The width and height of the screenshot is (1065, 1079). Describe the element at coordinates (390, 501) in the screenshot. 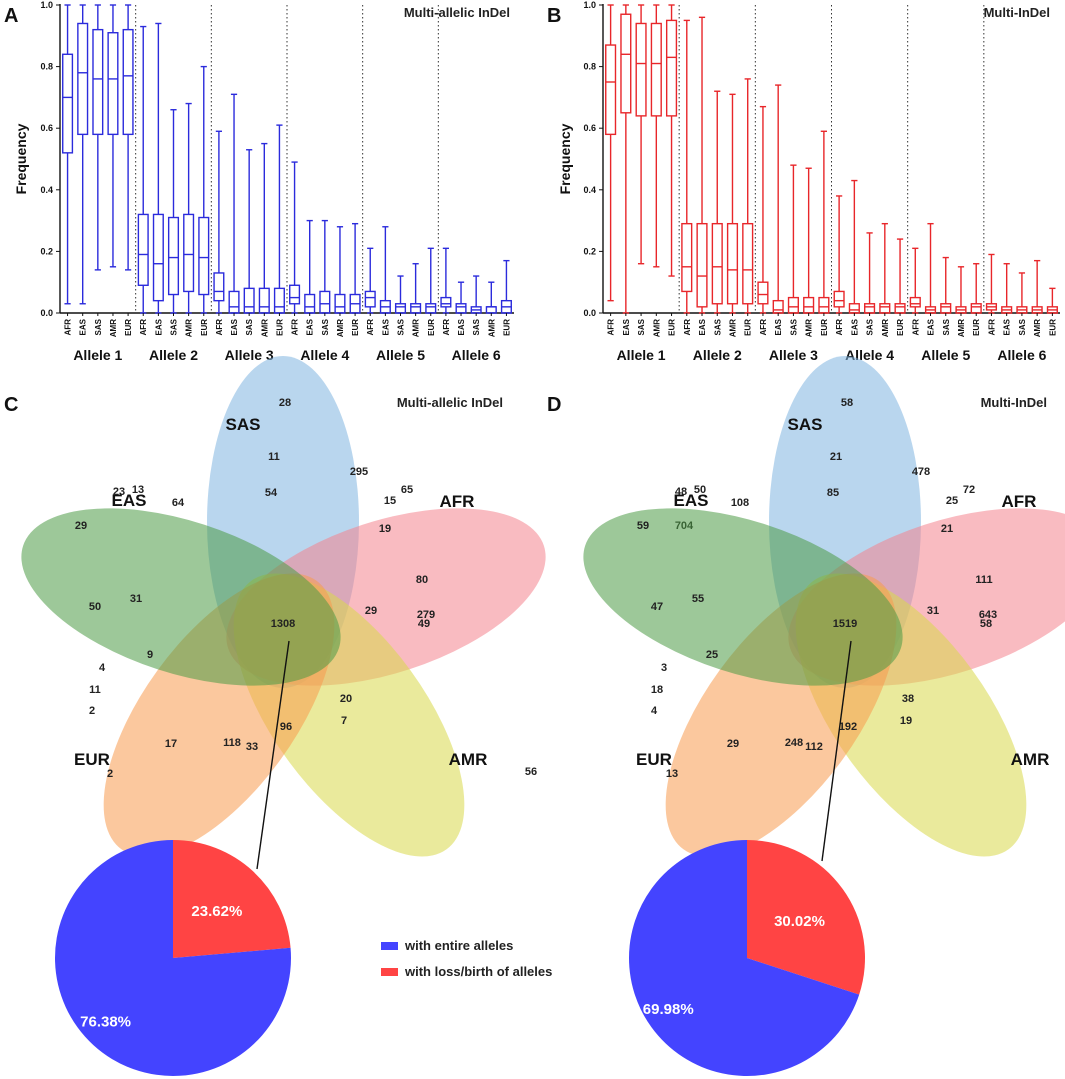

I see `venn-region-value: 15` at that location.